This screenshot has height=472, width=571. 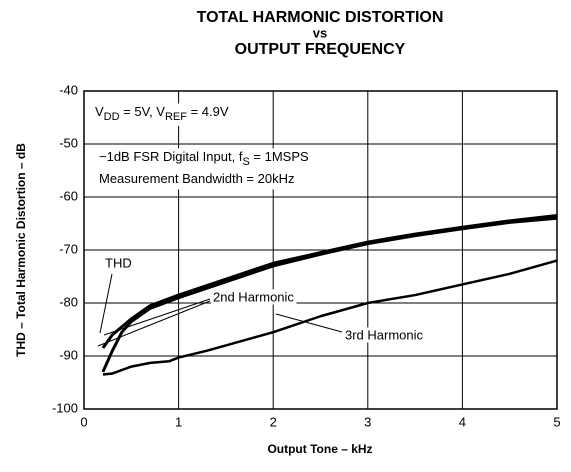 I want to click on x-tick-label: 5, so click(x=556, y=421).